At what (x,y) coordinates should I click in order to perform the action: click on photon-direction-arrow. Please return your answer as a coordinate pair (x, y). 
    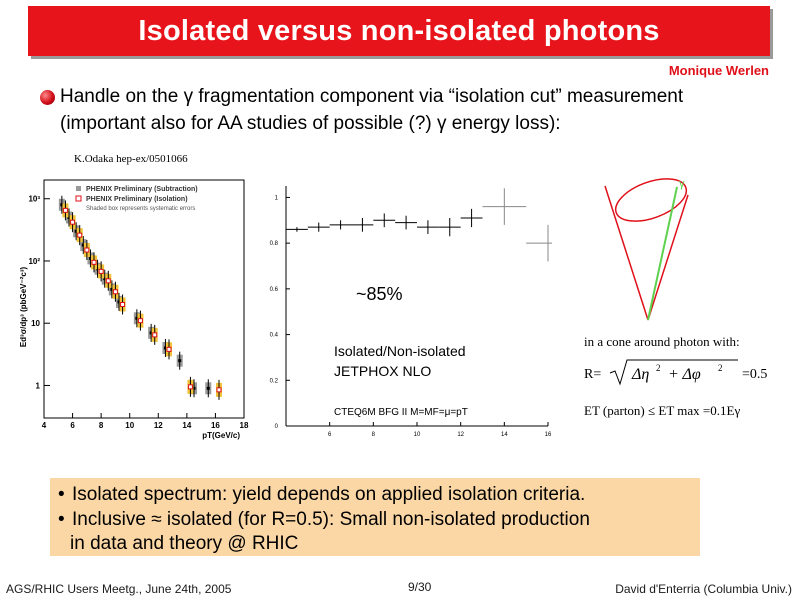
    Looking at the image, I should click on (662, 253).